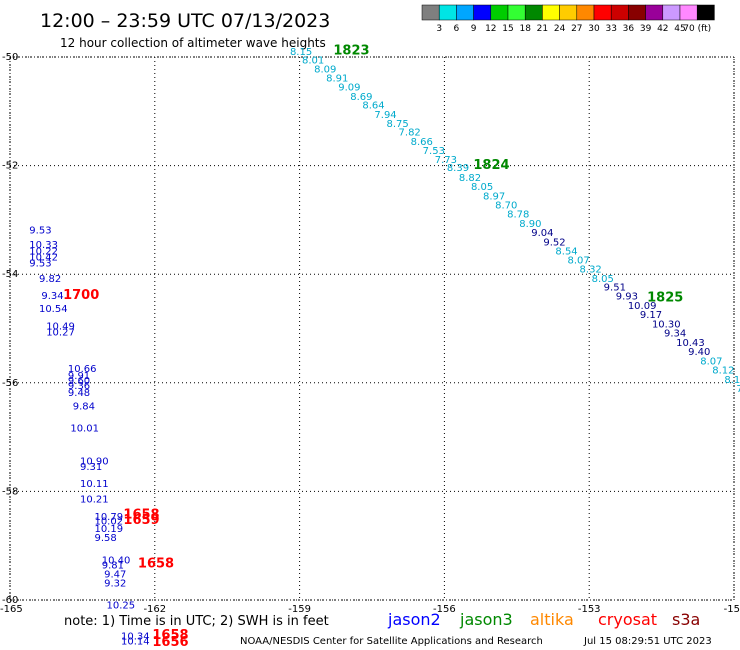  I want to click on swh-value-label: 7.79, so click(738, 389).